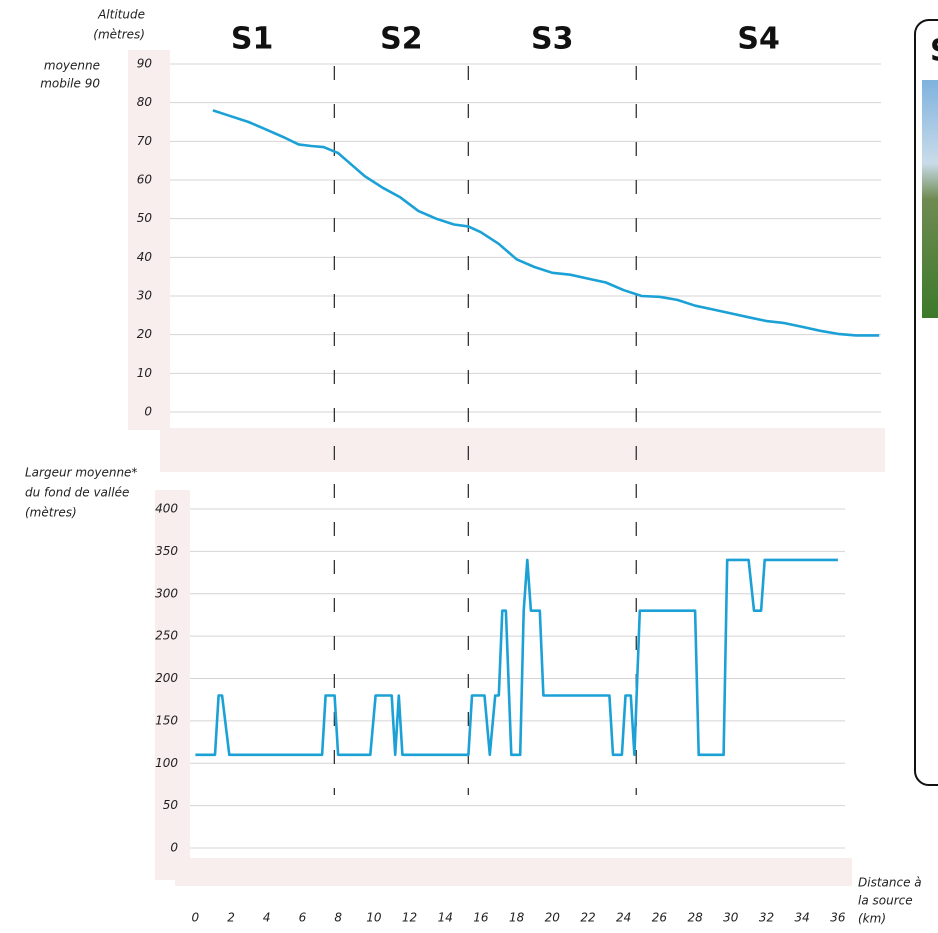 The height and width of the screenshot is (933, 938). Describe the element at coordinates (145, 141) in the screenshot. I see `y-tick-label: 70` at that location.